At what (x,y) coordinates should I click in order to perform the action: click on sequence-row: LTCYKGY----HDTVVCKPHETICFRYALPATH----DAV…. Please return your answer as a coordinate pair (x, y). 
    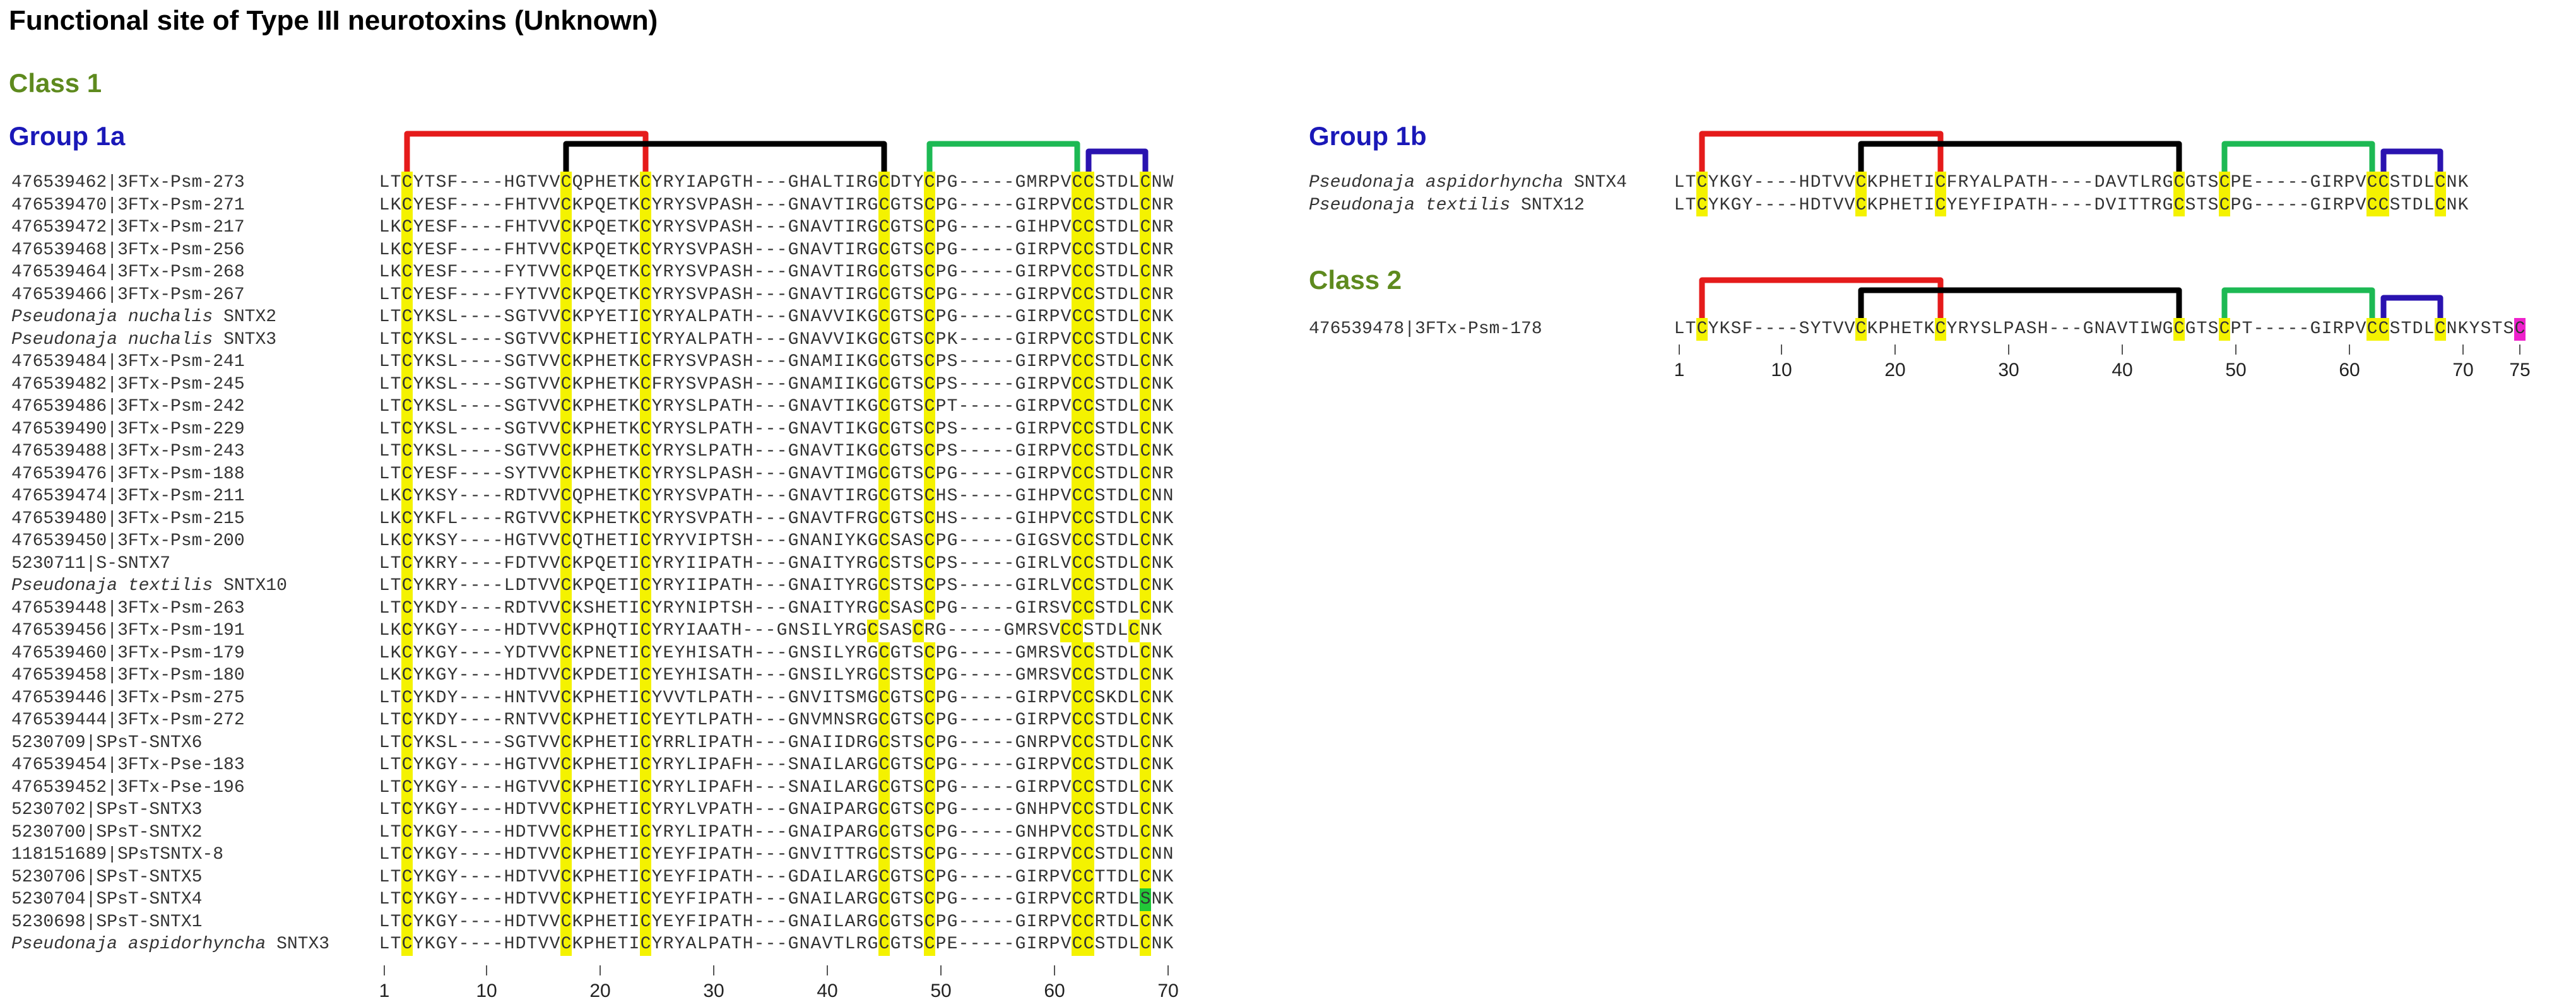
    Looking at the image, I should click on (2071, 183).